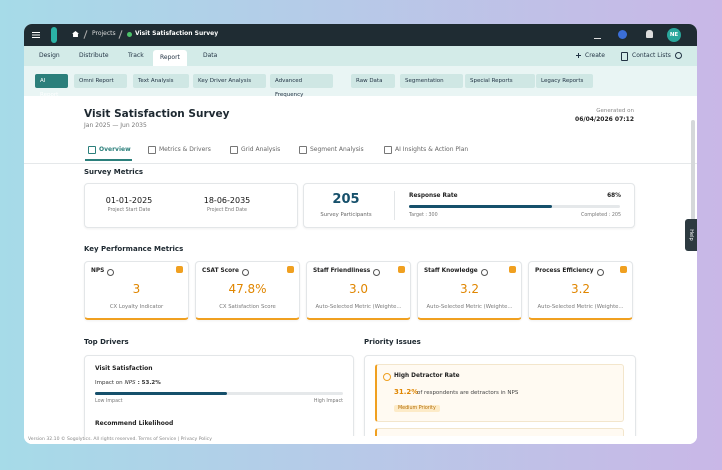 This screenshot has width=722, height=470. Describe the element at coordinates (134, 423) in the screenshot. I see `driver-name: Recommend Likelihood` at that location.